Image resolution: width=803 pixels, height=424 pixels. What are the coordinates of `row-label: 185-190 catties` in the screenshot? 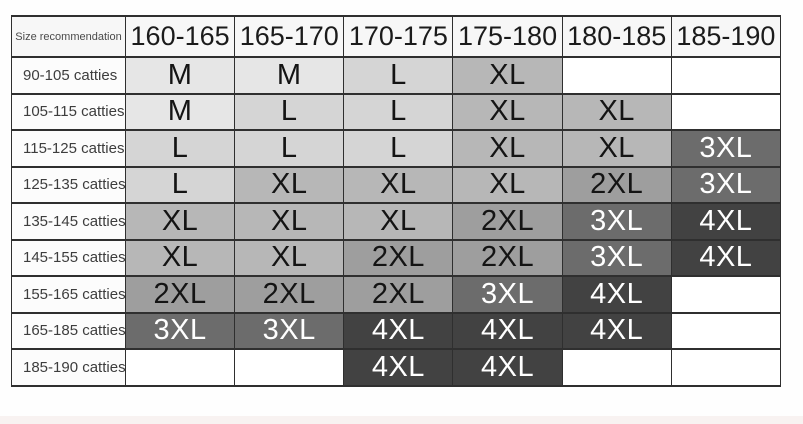 It's located at (68, 367).